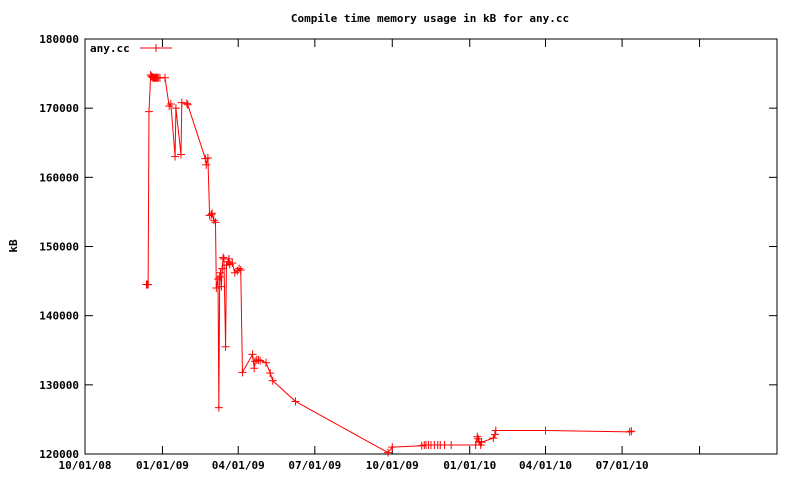 This screenshot has height=480, width=800. Describe the element at coordinates (59, 454) in the screenshot. I see `y-tick-label: 120000` at that location.